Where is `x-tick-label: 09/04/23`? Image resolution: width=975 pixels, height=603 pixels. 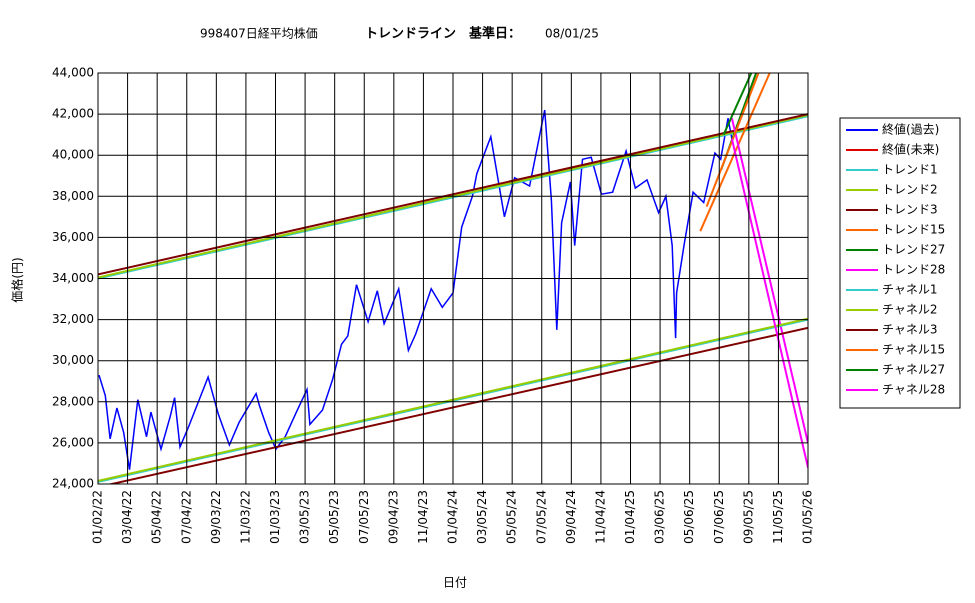
x-tick-label: 09/04/23 is located at coordinates (393, 517).